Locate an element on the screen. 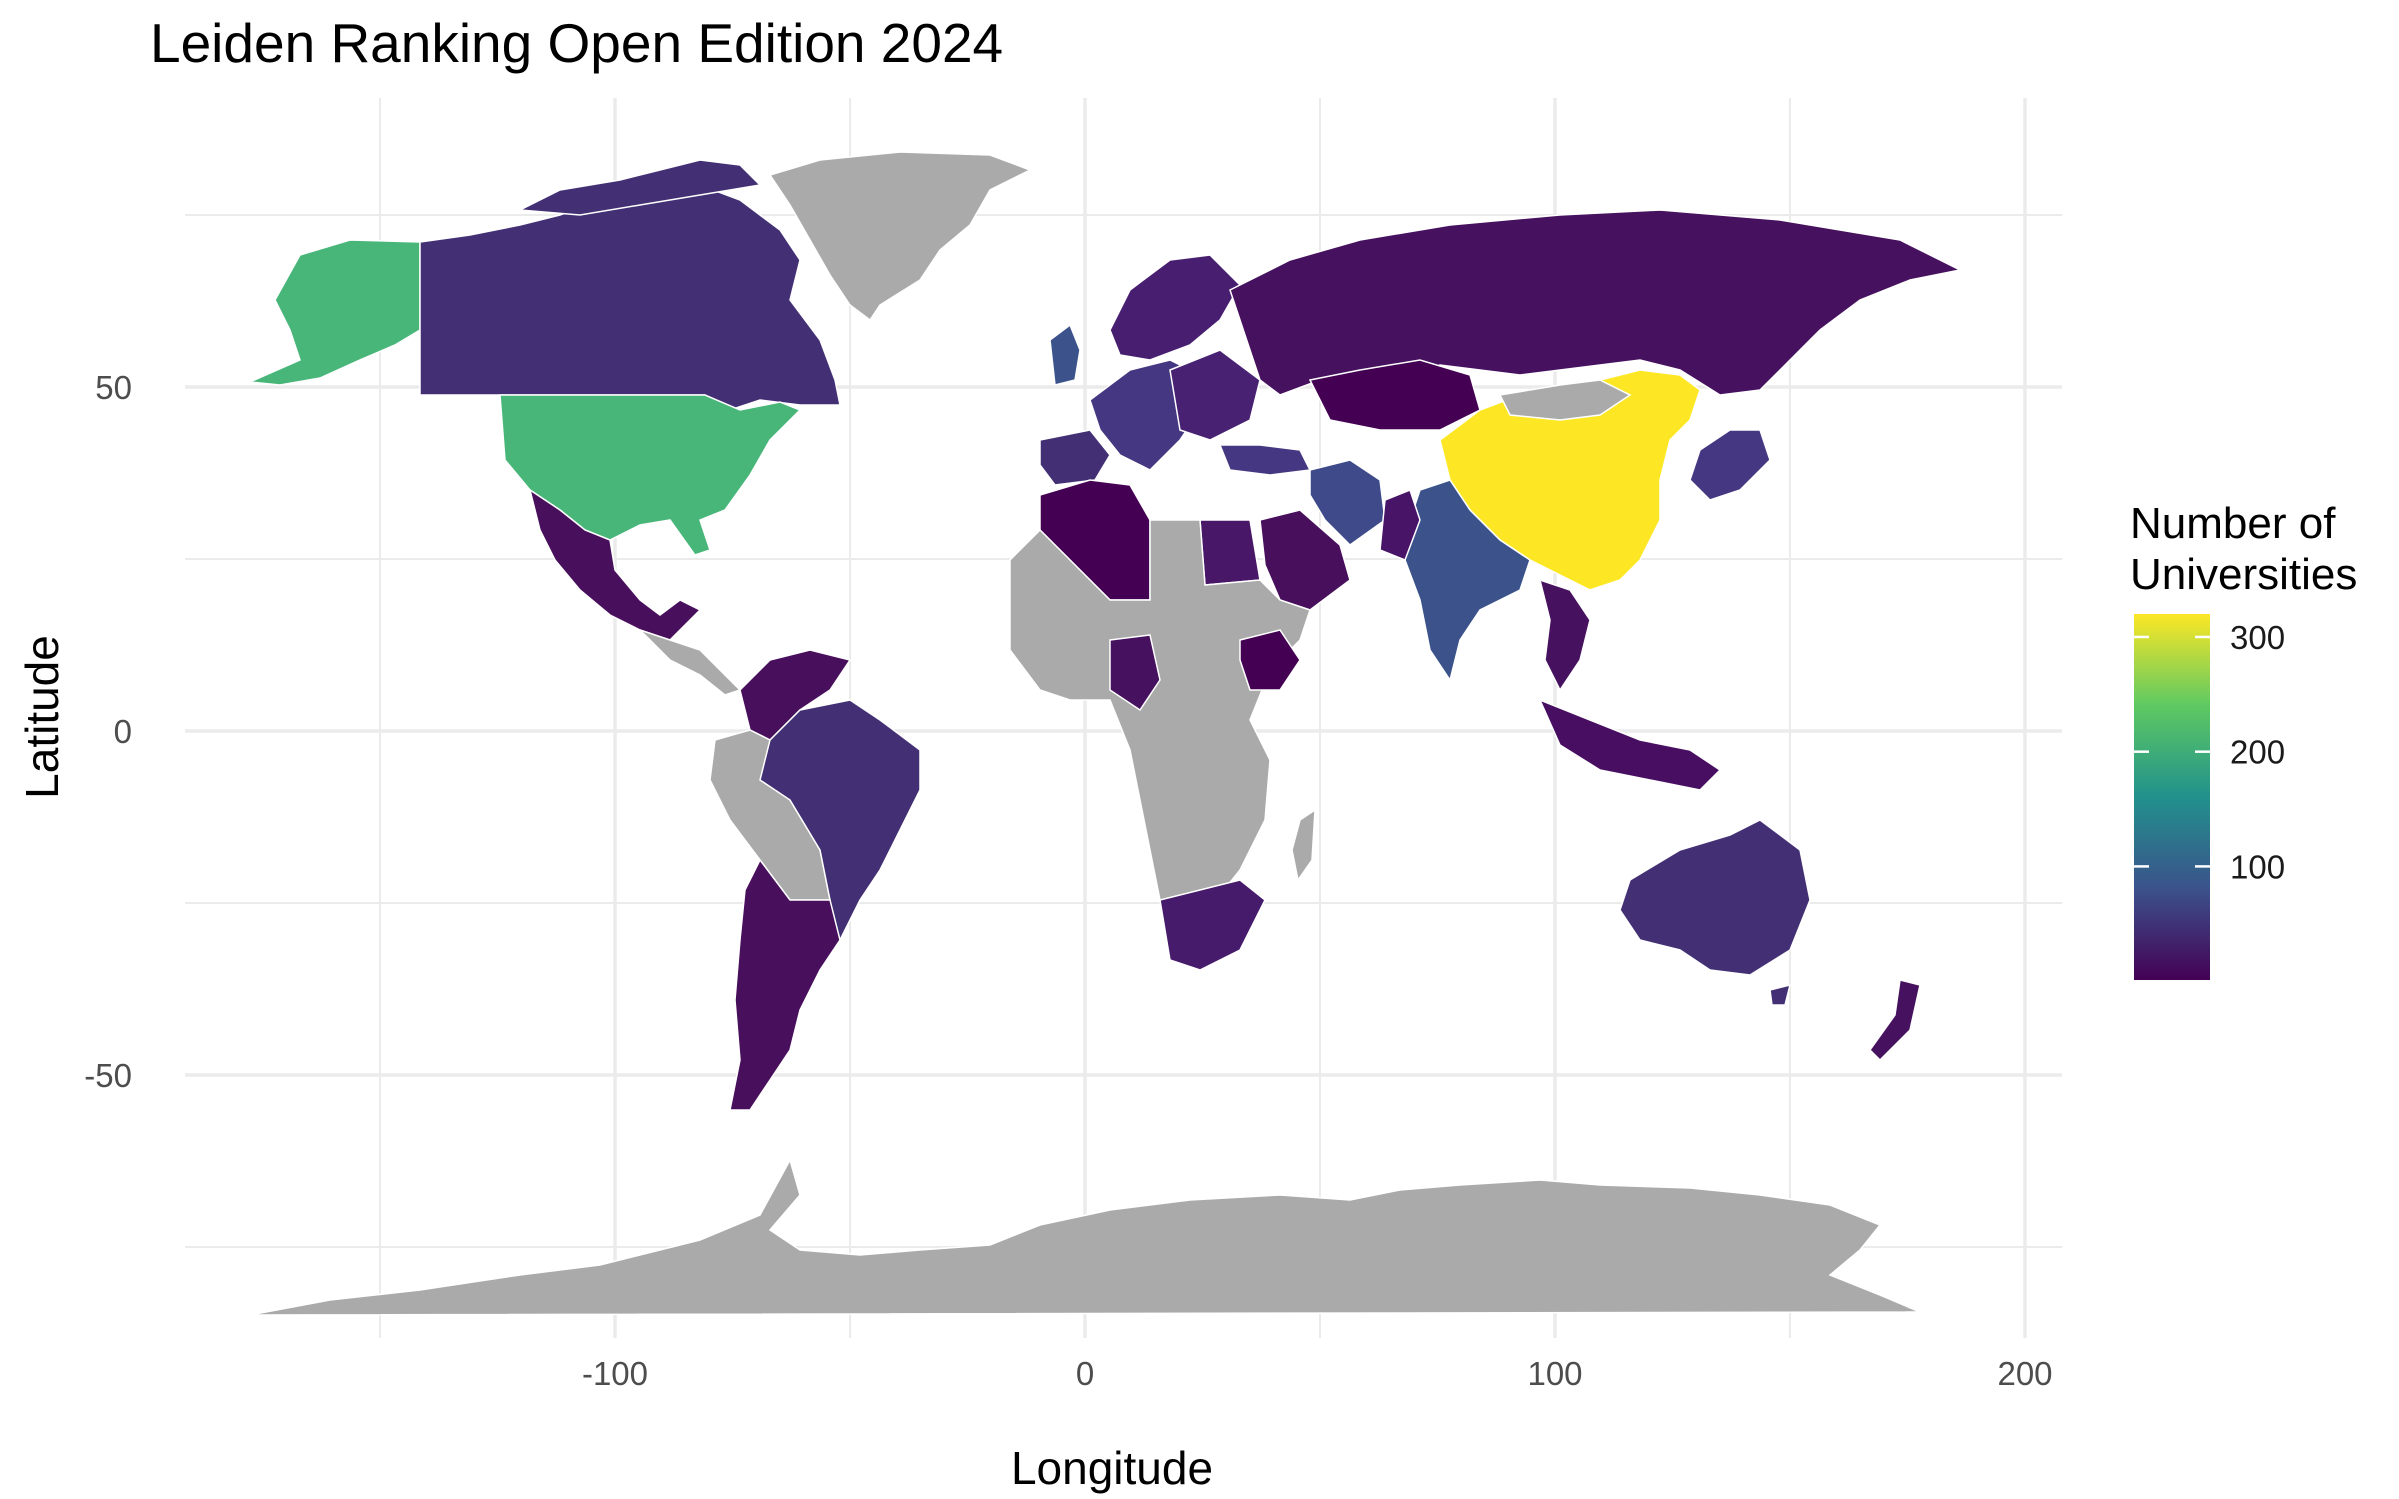 The width and height of the screenshot is (2399, 1499). region-tasmania is located at coordinates (1780, 994).